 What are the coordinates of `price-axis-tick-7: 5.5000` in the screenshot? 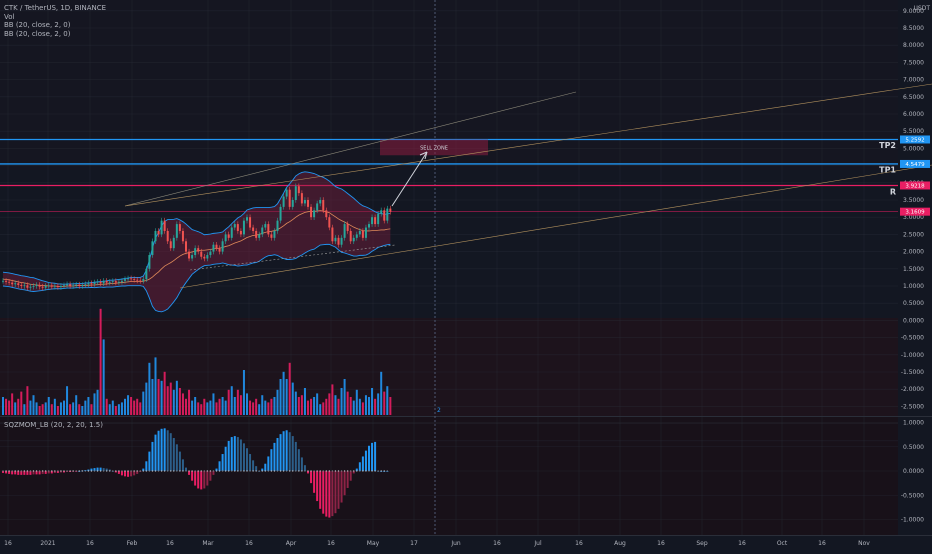 It's located at (913, 131).